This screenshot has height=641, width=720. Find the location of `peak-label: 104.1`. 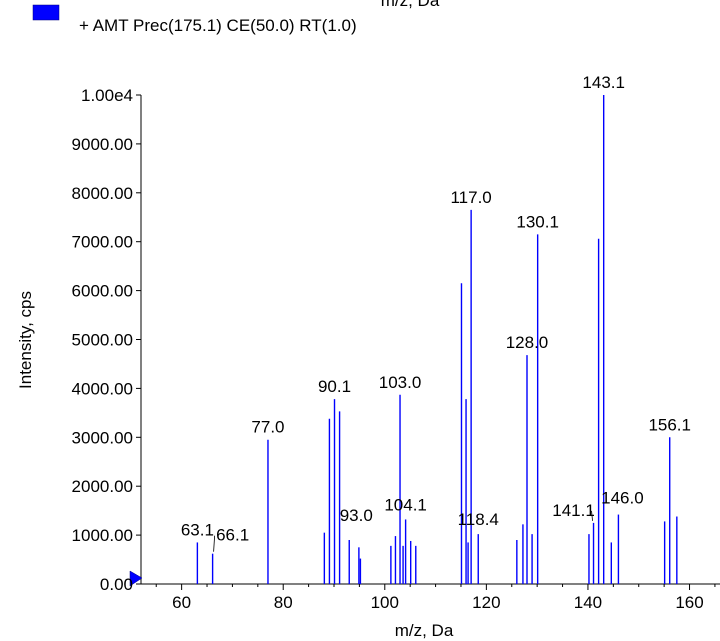

peak-label: 104.1 is located at coordinates (405, 504).